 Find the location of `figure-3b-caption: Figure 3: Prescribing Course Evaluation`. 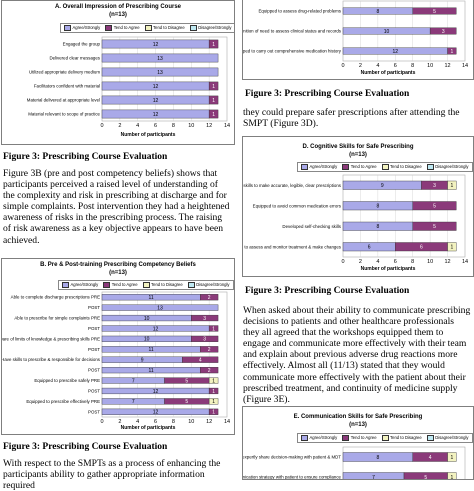

figure-3b-caption: Figure 3: Prescribing Course Evaluation is located at coordinates (85, 447).